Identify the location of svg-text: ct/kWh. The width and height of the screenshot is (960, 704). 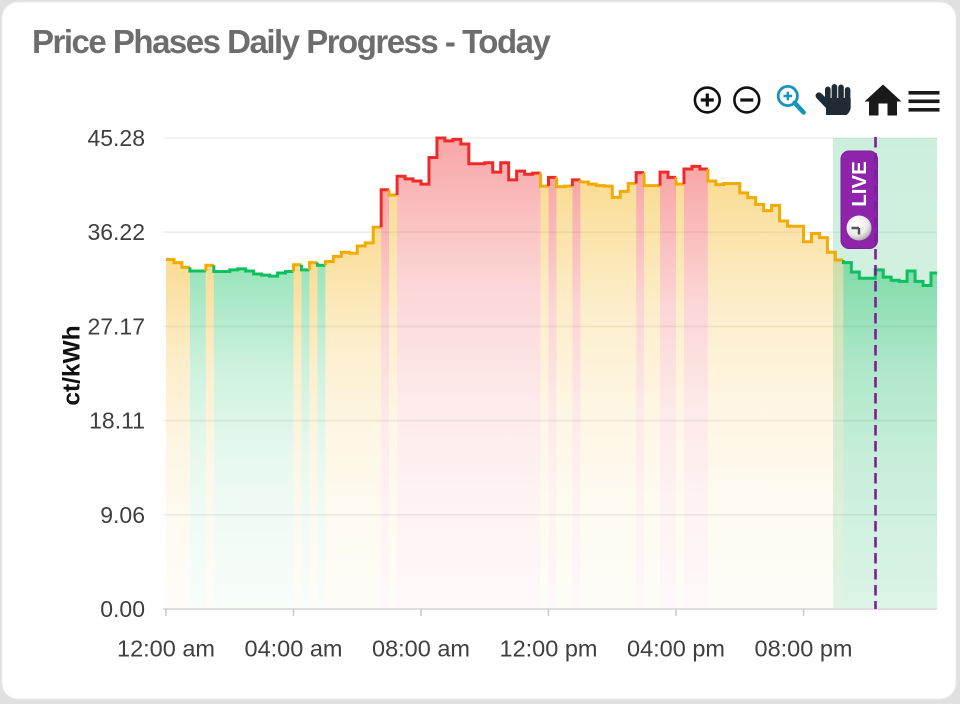
(72, 365).